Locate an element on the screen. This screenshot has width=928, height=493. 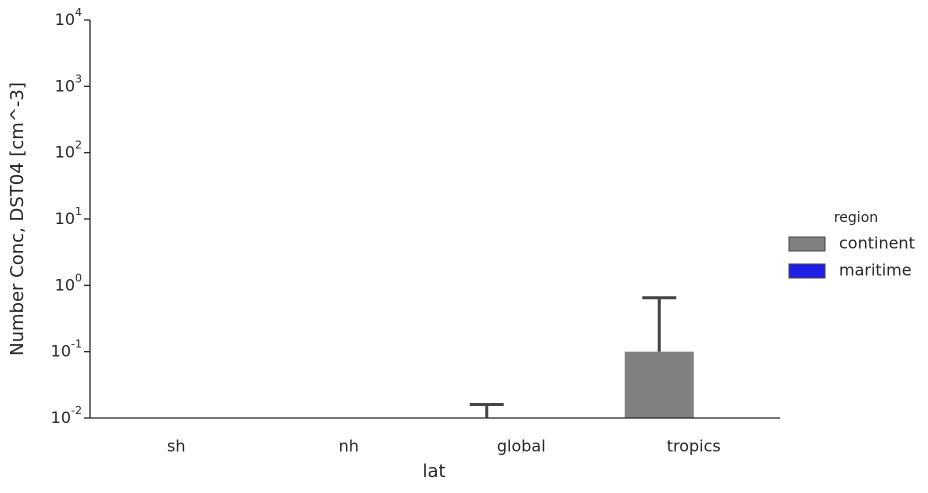
y-tick-exponent: 0 is located at coordinates (78, 277).